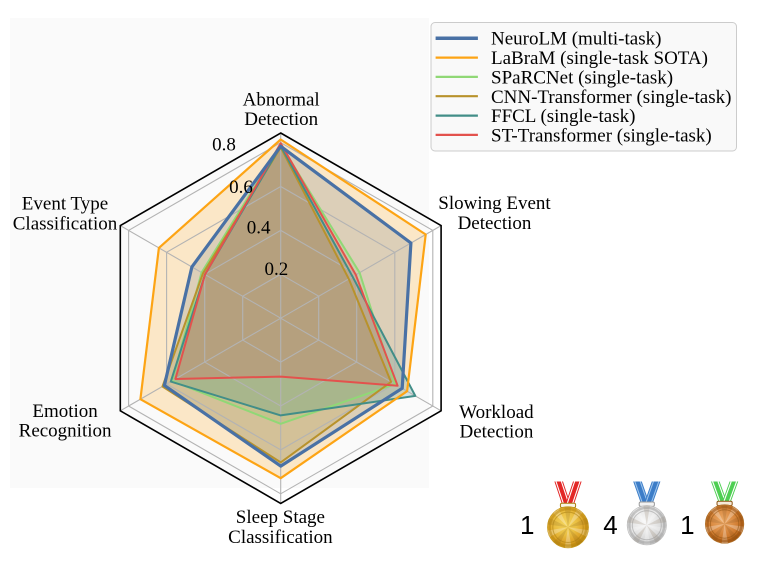 The image size is (757, 567). Describe the element at coordinates (601, 135) in the screenshot. I see `svg-text: ST-Transformer (single-task)` at that location.